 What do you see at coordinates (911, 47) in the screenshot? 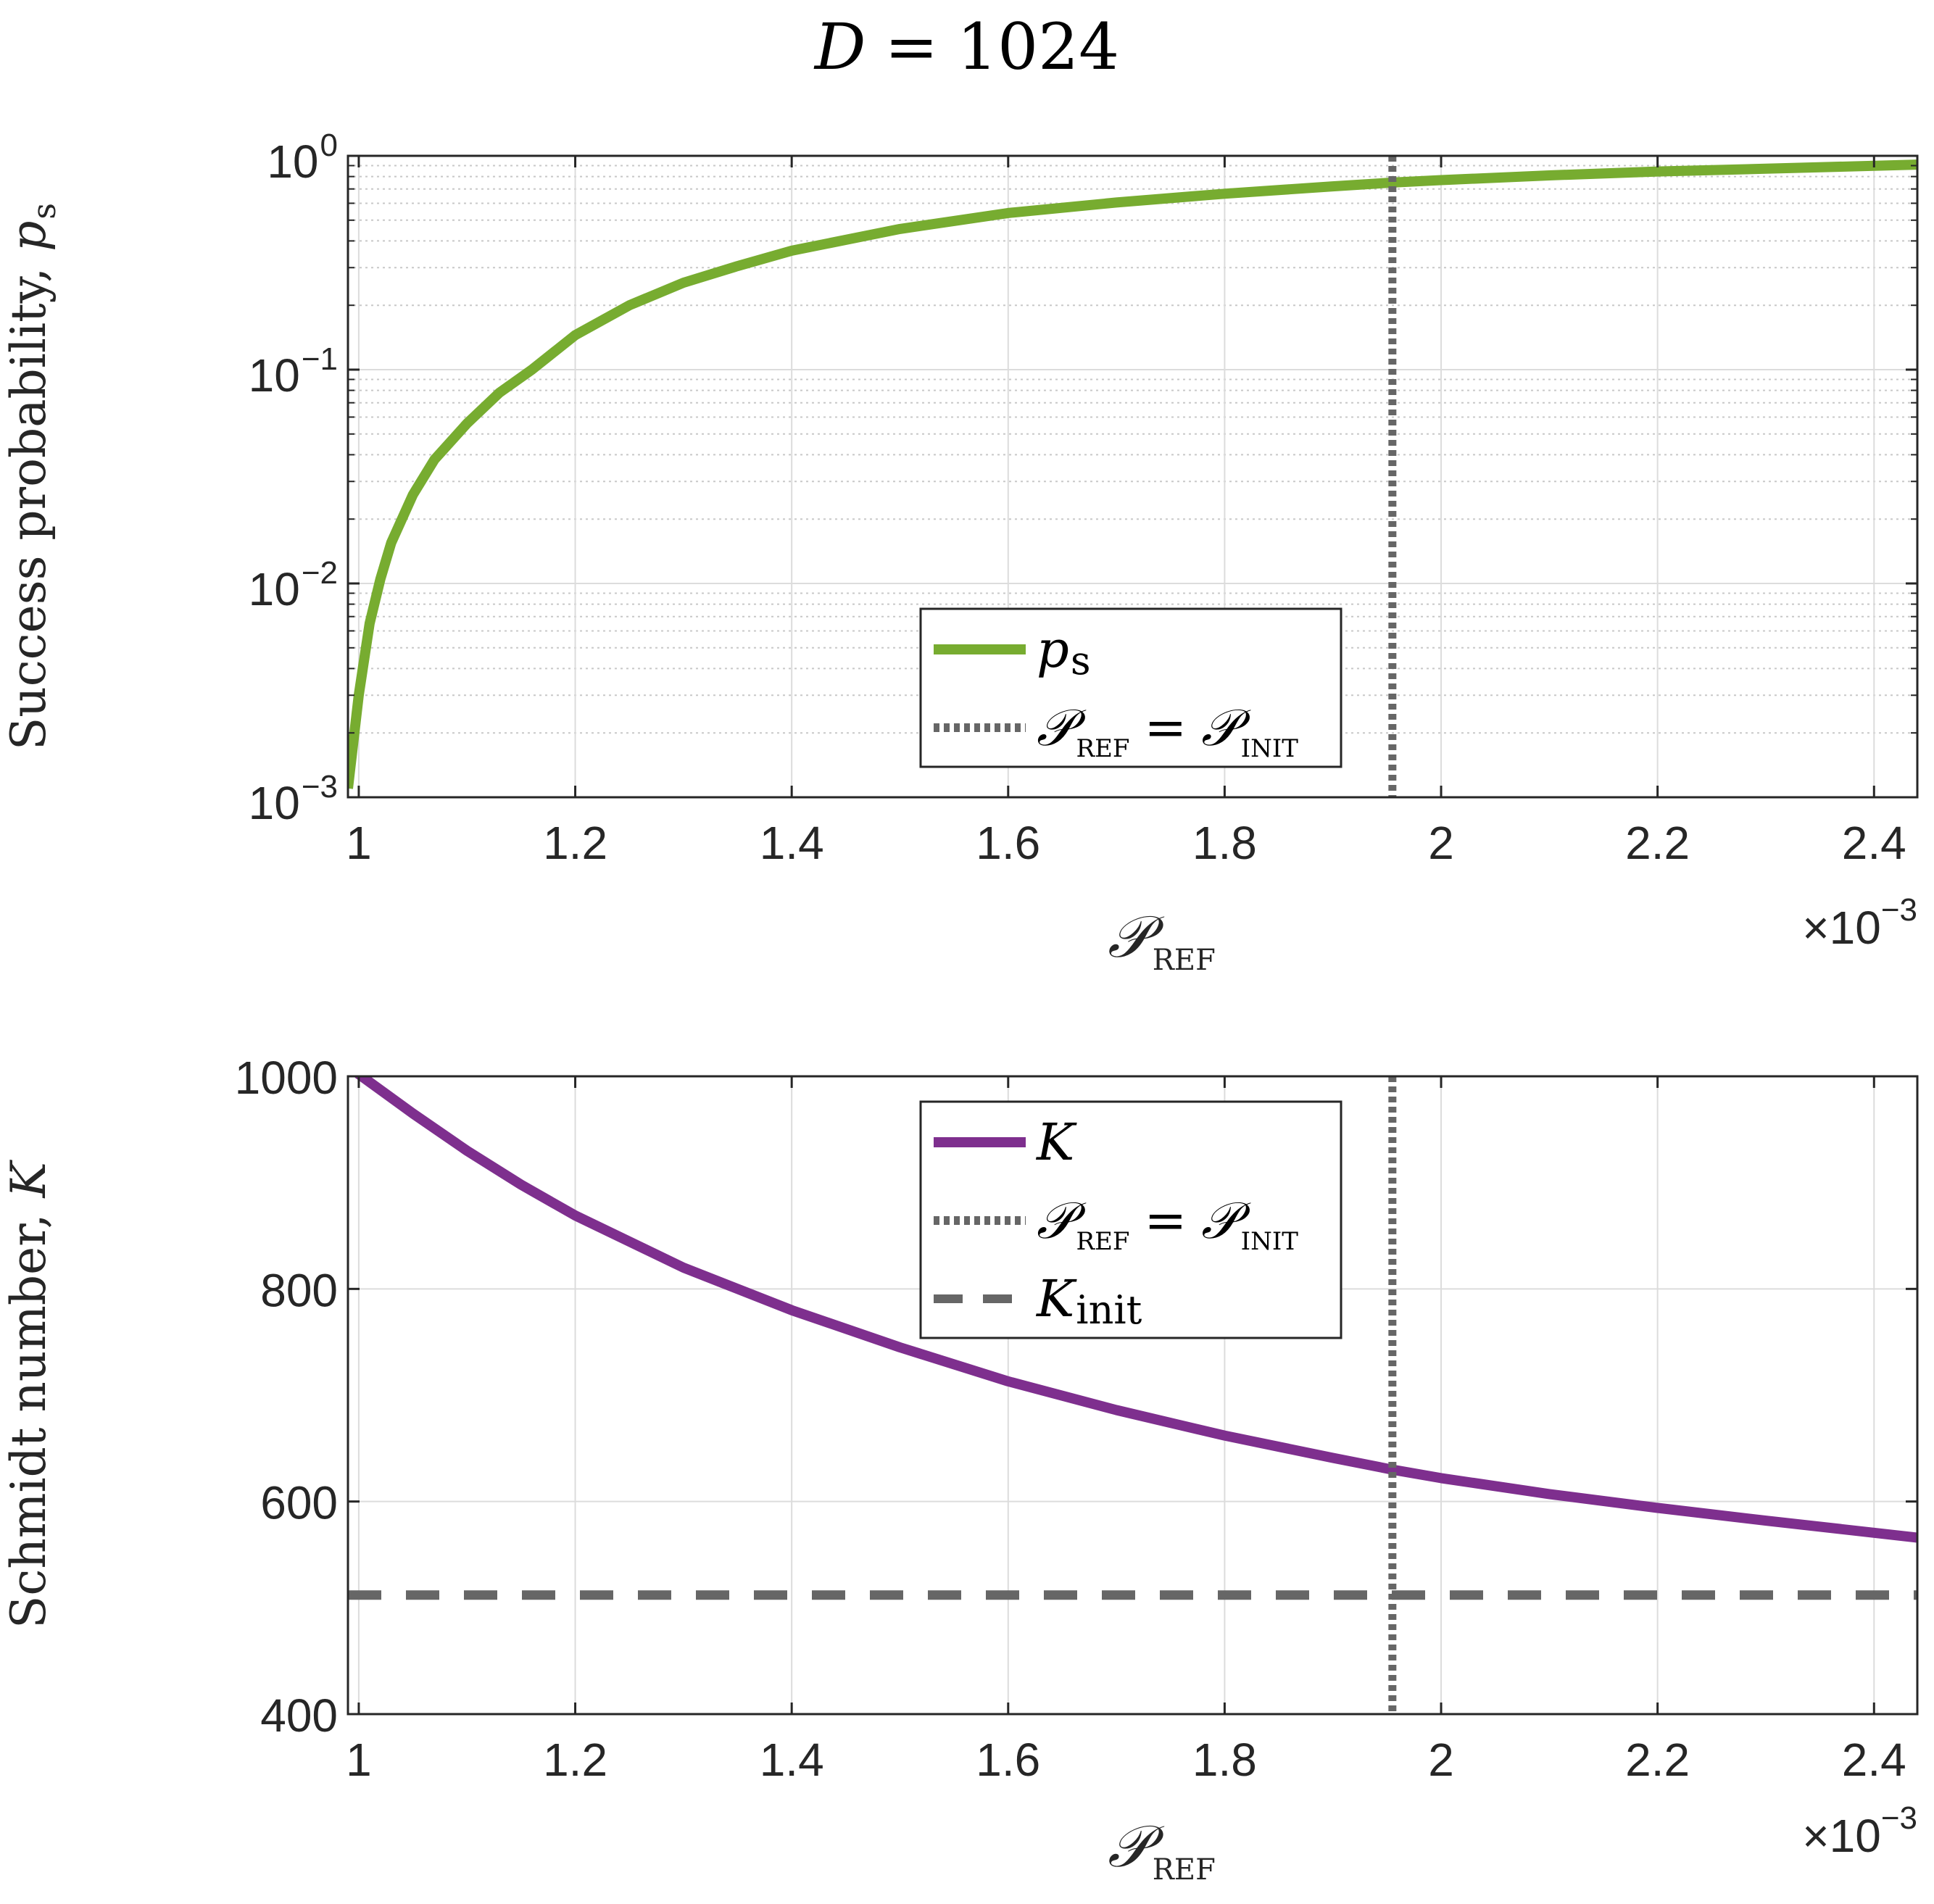
I see `title-equals: =` at bounding box center [911, 47].